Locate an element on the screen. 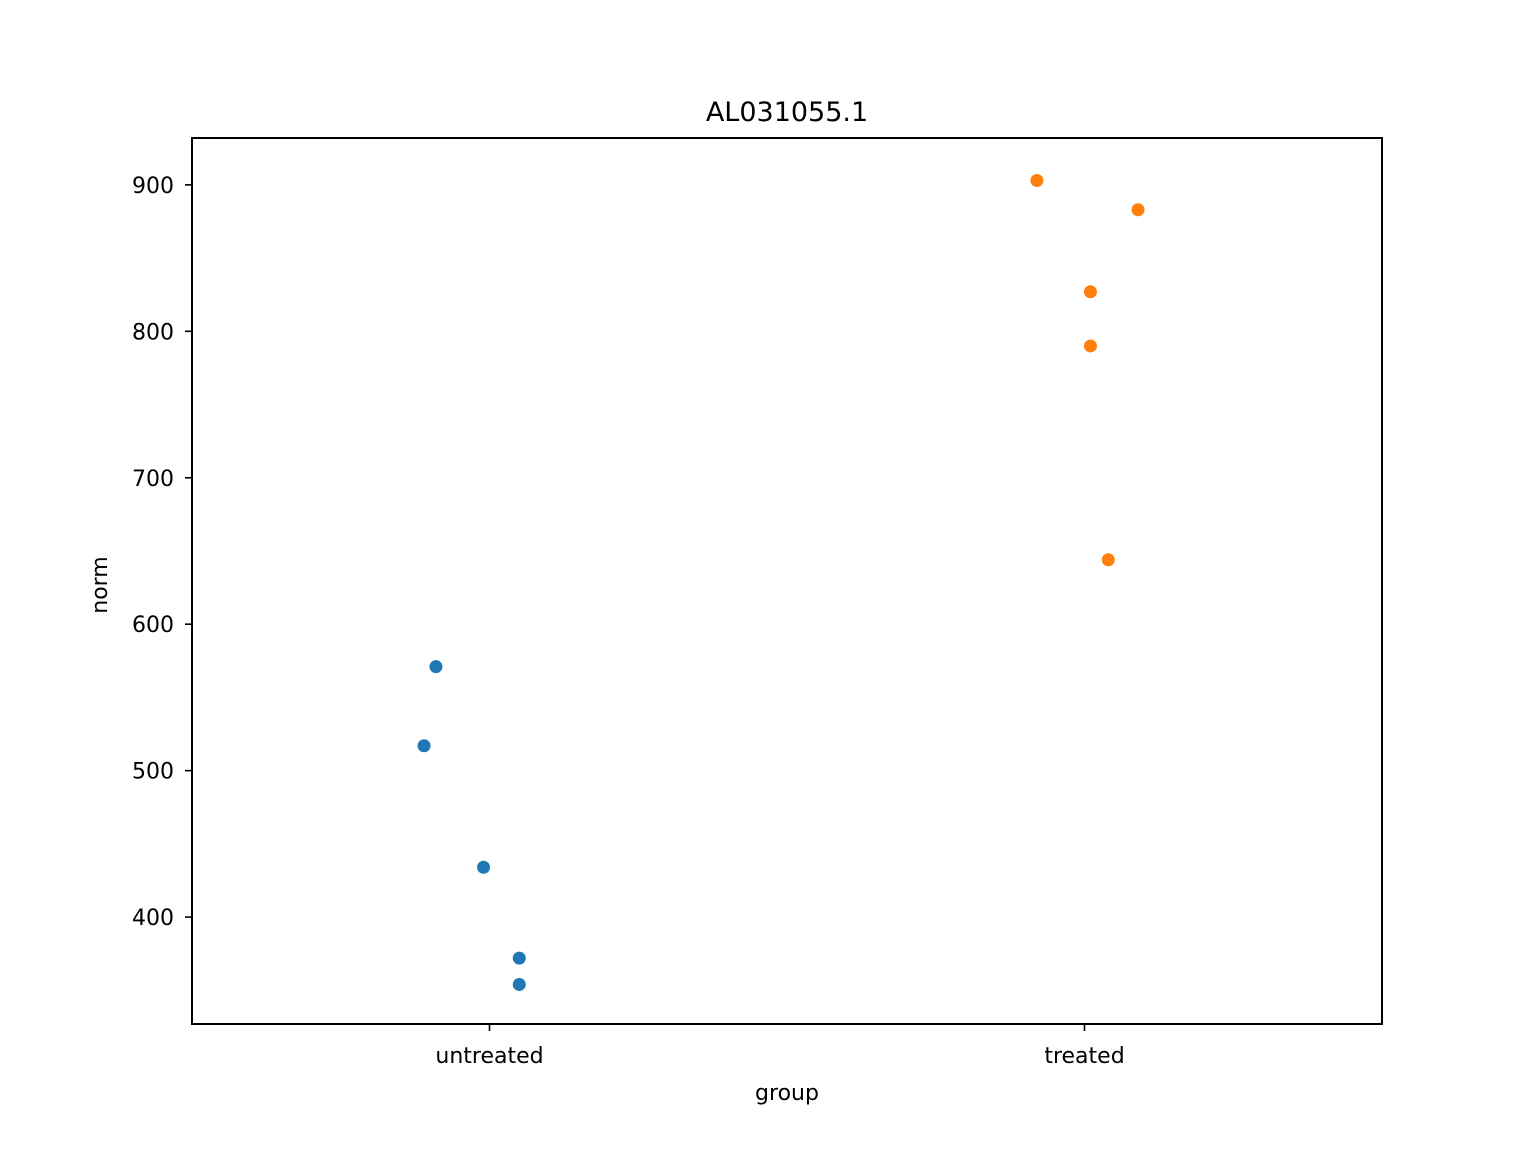 This screenshot has height=1152, width=1536. y-tick-label: 700 is located at coordinates (153, 479).